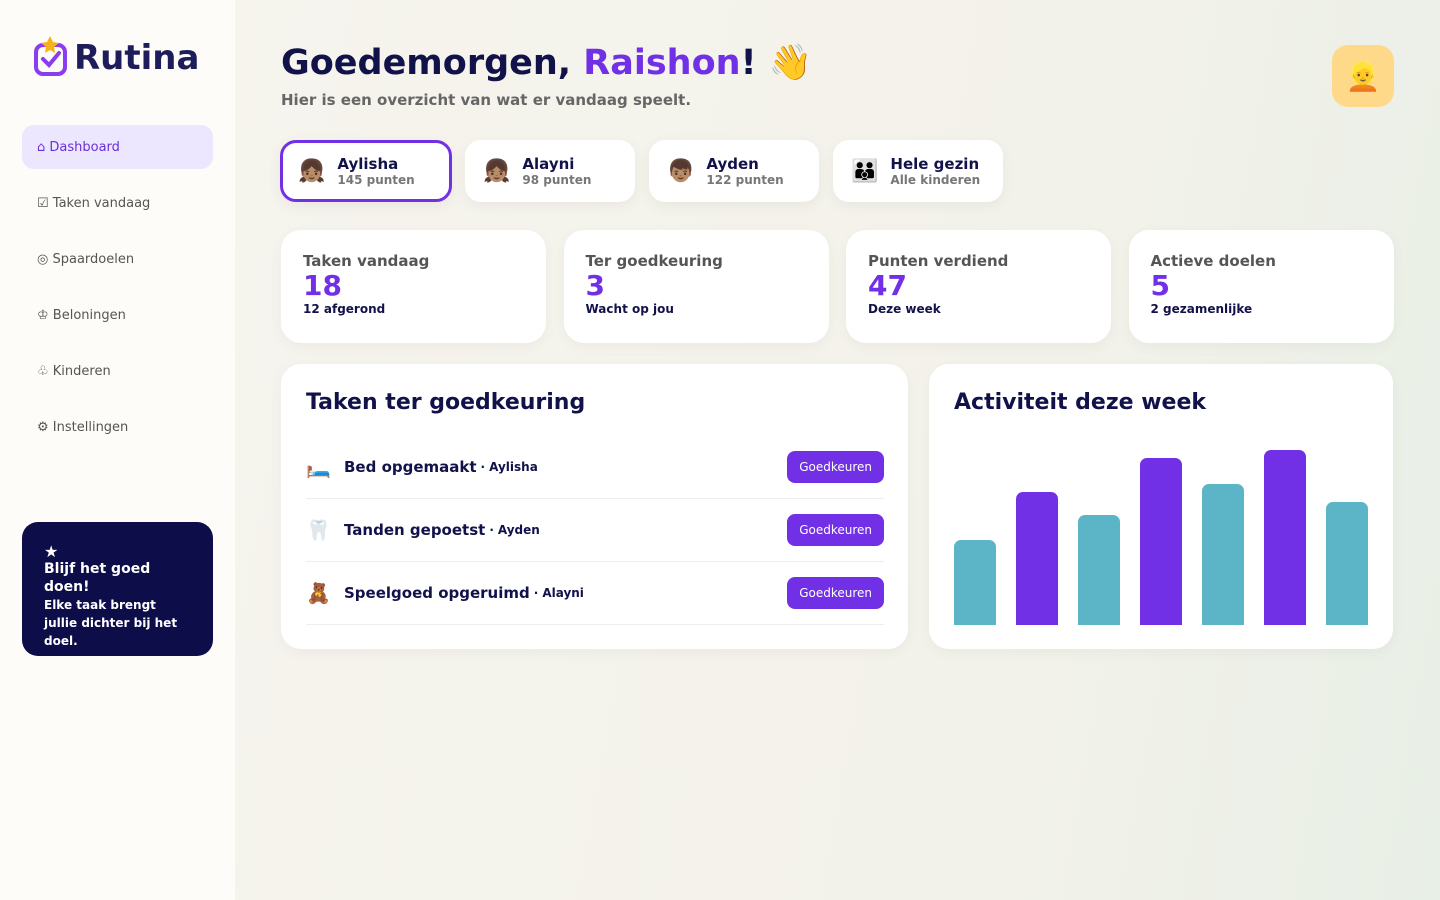 This screenshot has height=900, width=1440. I want to click on stat-card: Taken vandaag 18 12 afgerond, so click(413, 286).